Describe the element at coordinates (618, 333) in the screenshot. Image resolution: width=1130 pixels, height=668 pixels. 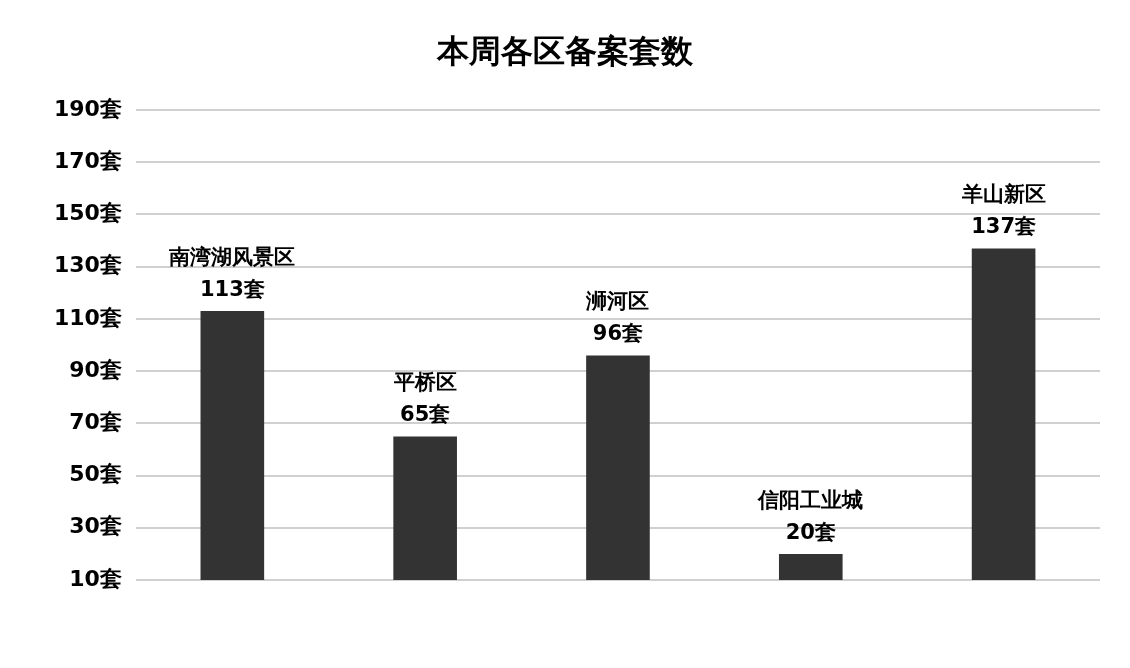
I see `data-label: 96套` at that location.